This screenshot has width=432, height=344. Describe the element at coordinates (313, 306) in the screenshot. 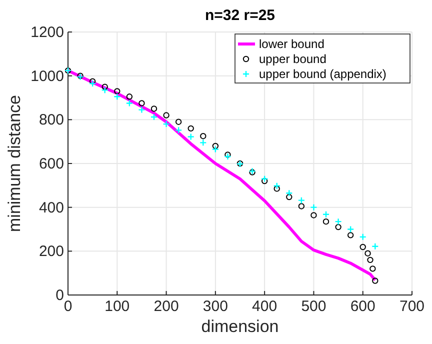

I see `x-tick-label: 500` at that location.